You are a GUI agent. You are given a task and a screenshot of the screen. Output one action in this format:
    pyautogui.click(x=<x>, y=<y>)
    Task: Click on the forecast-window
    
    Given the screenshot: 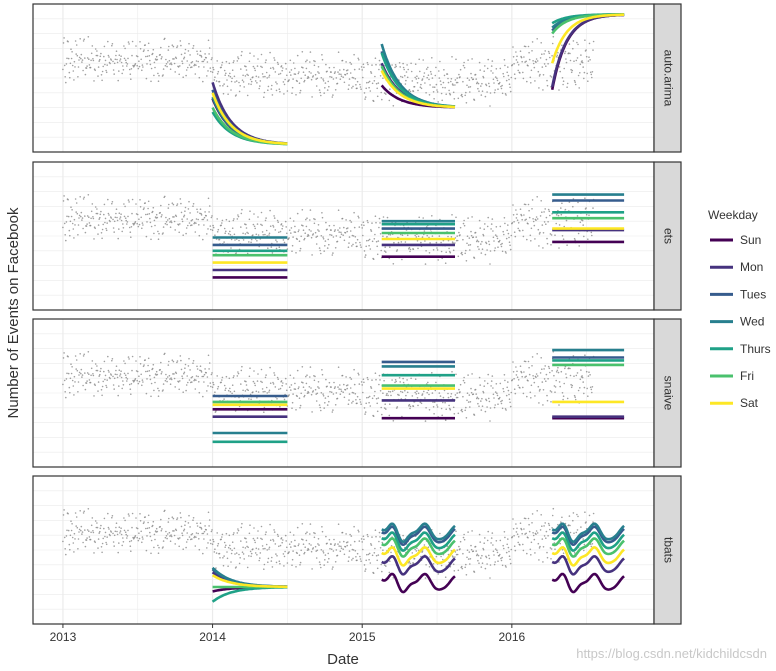 What is the action you would take?
    pyautogui.click(x=588, y=384)
    